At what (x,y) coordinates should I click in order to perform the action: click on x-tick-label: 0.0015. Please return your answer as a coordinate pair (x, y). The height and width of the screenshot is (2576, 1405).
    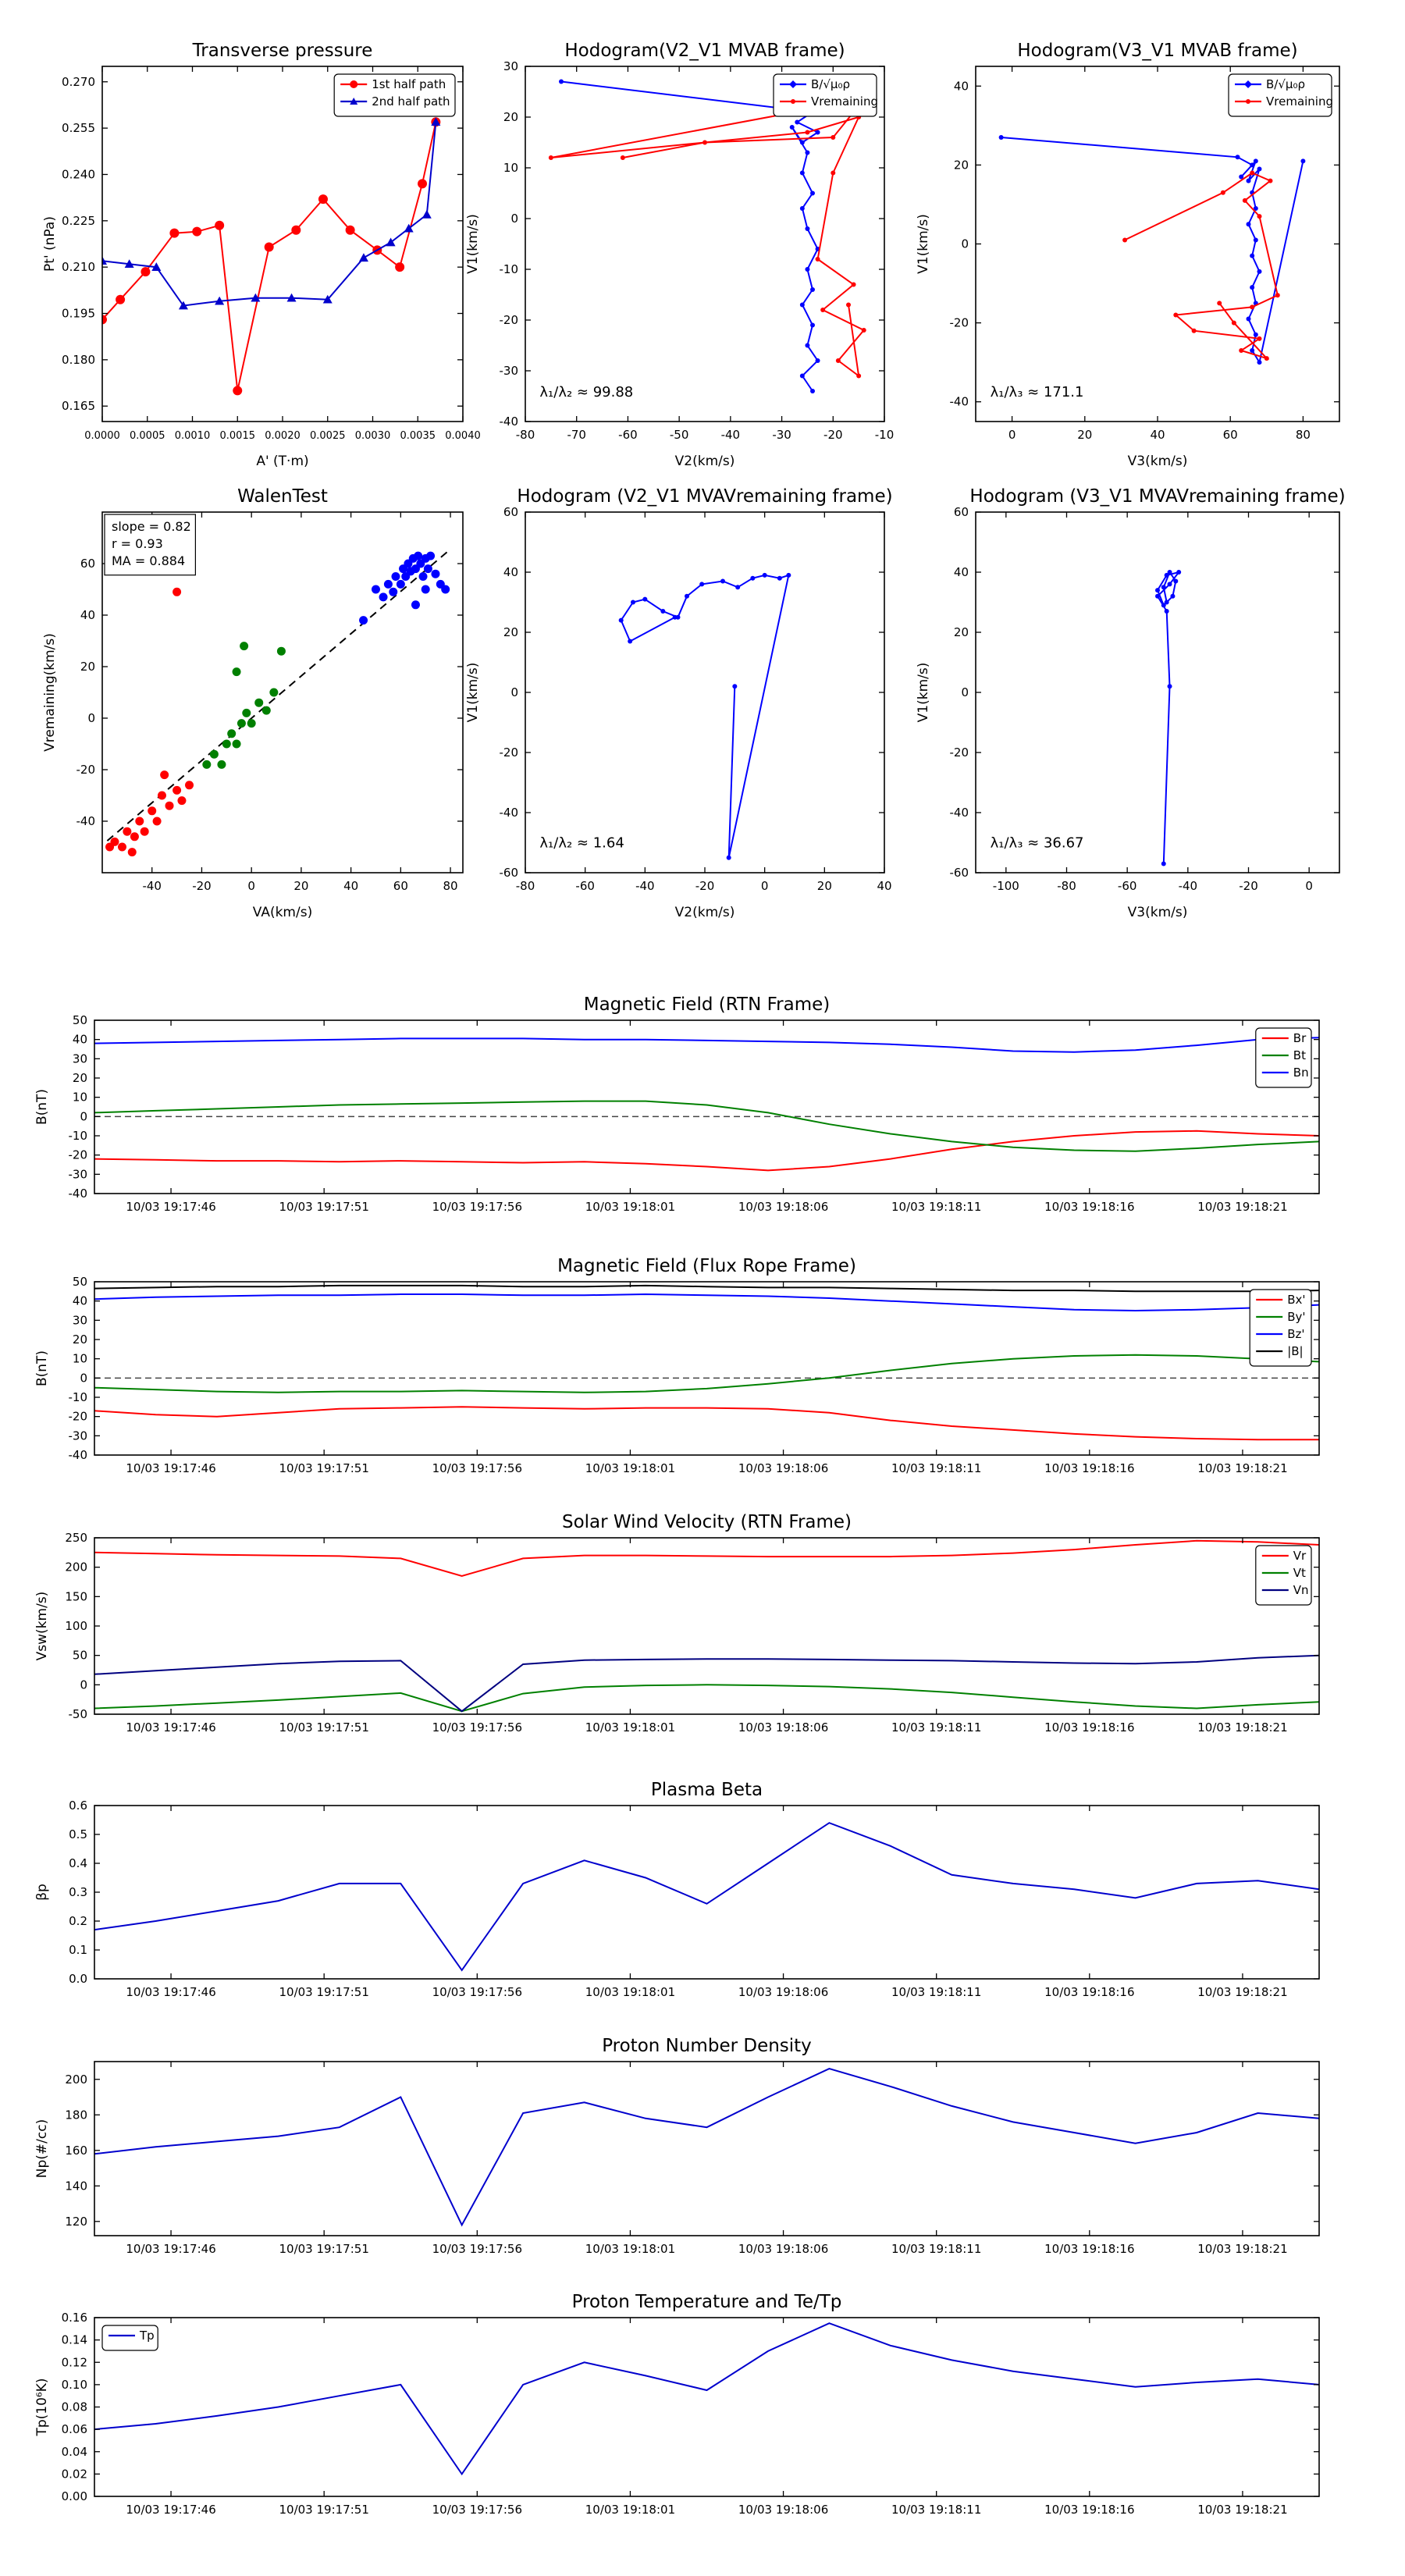
    Looking at the image, I should click on (238, 436).